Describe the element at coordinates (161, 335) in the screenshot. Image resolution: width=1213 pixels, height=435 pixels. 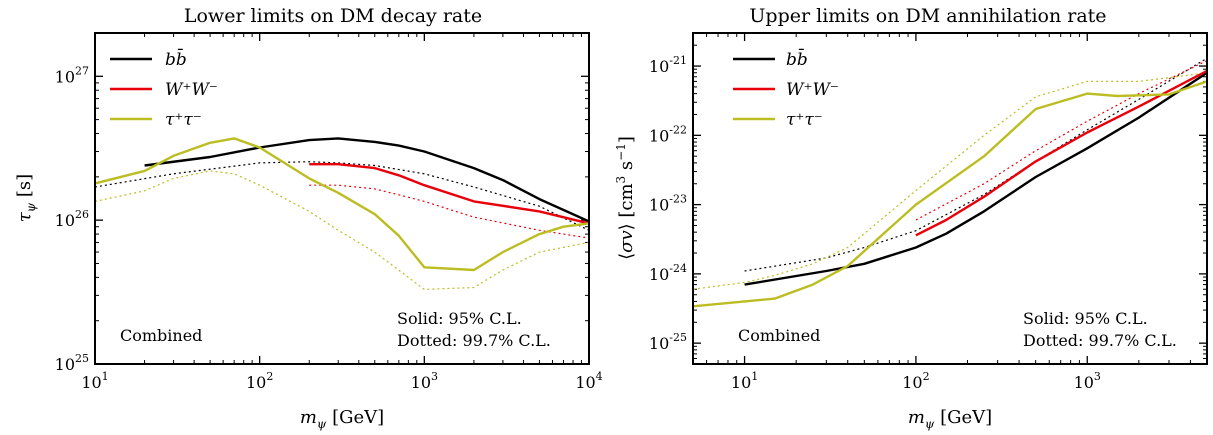
I see `left-annotation-combined: Combined` at that location.